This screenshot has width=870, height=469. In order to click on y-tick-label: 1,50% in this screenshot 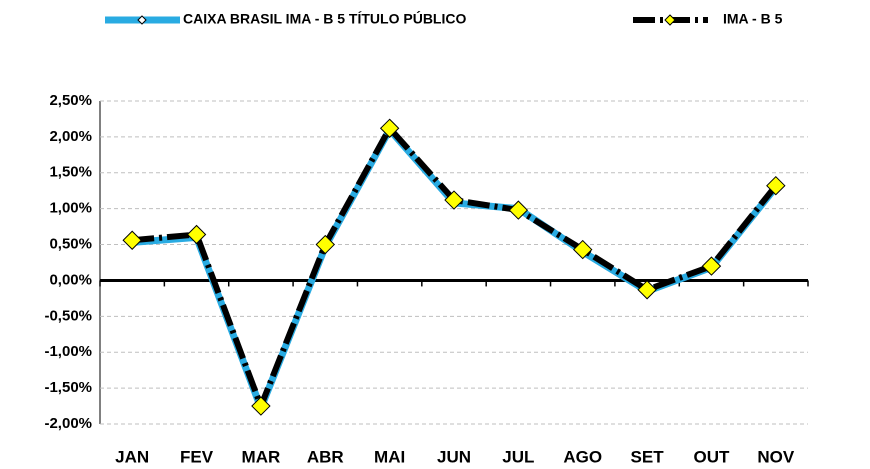, I will do `click(70, 172)`.